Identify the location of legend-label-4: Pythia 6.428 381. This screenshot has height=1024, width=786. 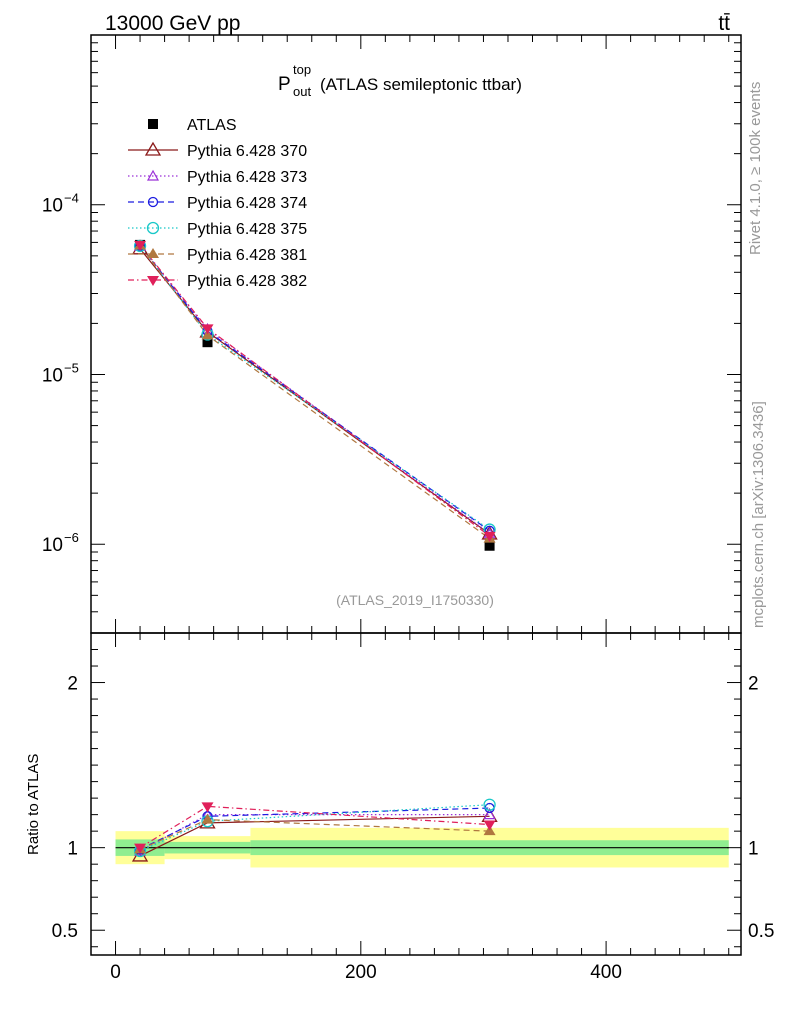
(247, 255).